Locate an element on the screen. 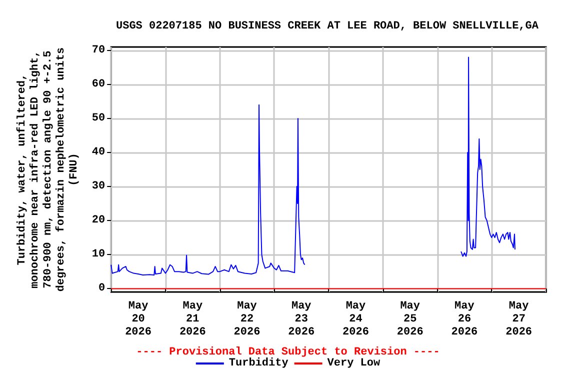 The image size is (576, 384). x-tick-label: May 25 2026 is located at coordinates (410, 319).